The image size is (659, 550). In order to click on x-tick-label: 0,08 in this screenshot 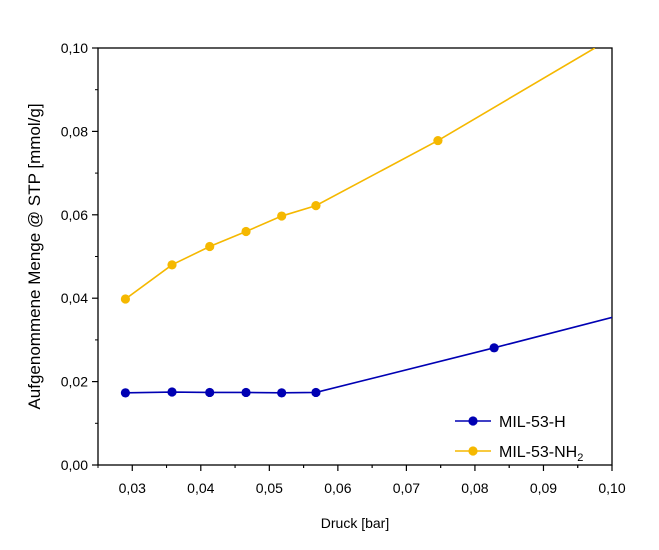, I will do `click(474, 488)`.